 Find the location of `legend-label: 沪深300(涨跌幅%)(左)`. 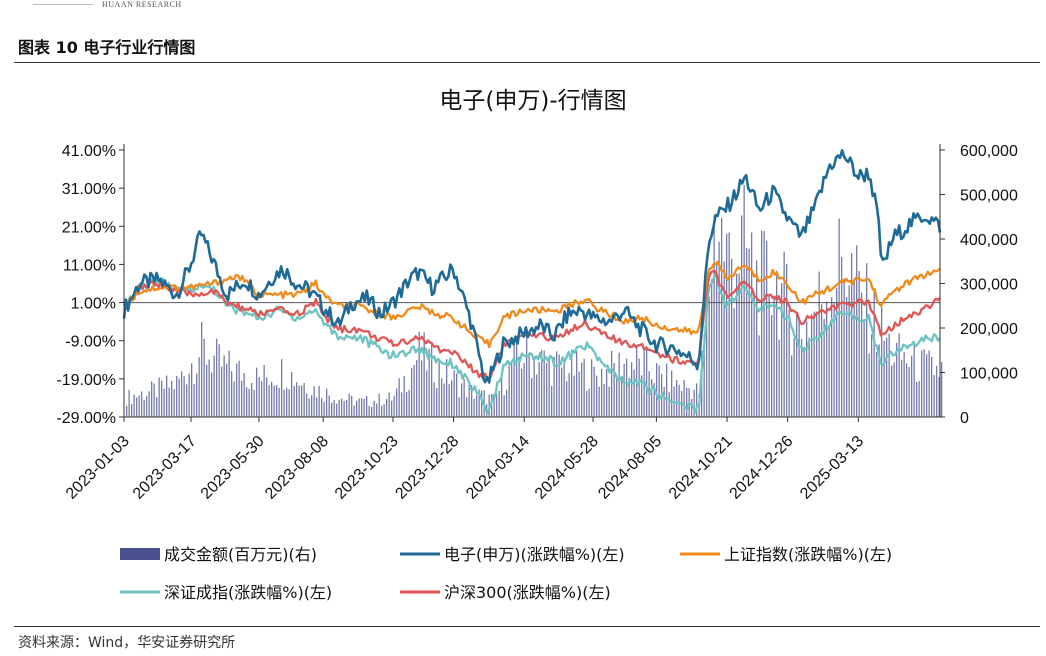

legend-label: 沪深300(涨跌幅%)(左) is located at coordinates (527, 592).